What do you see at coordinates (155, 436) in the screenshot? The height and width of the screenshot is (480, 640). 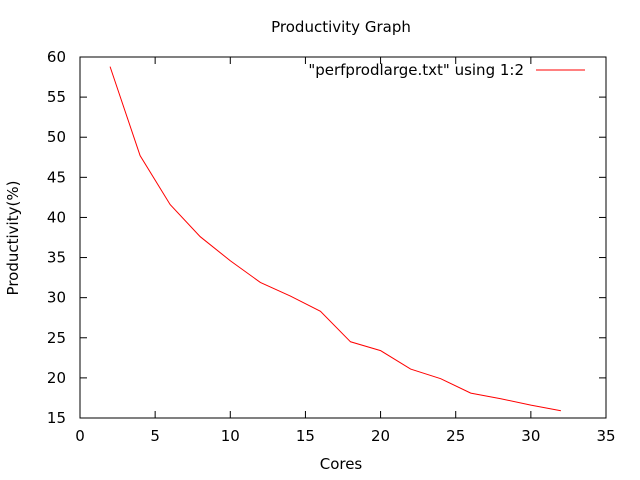 I see `x-tick-label: 5` at bounding box center [155, 436].